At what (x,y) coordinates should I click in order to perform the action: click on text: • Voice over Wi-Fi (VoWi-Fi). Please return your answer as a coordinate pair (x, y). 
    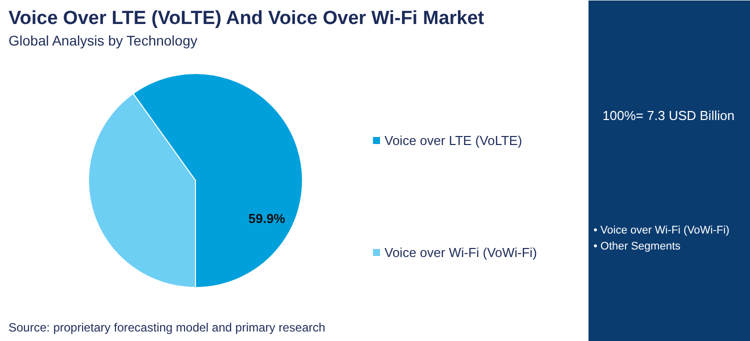
    Looking at the image, I should click on (662, 230).